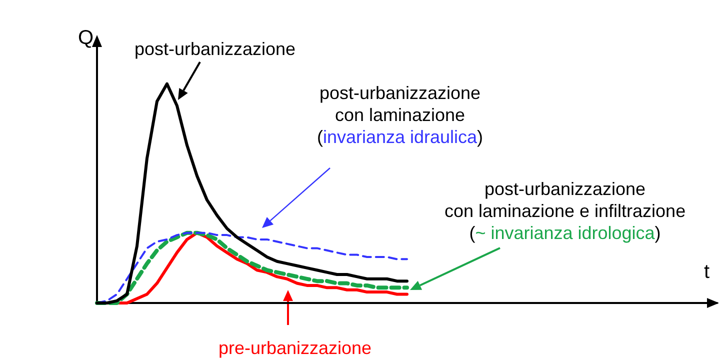 The image size is (725, 363). Describe the element at coordinates (295, 348) in the screenshot. I see `text: pre-urbanizzazione` at that location.